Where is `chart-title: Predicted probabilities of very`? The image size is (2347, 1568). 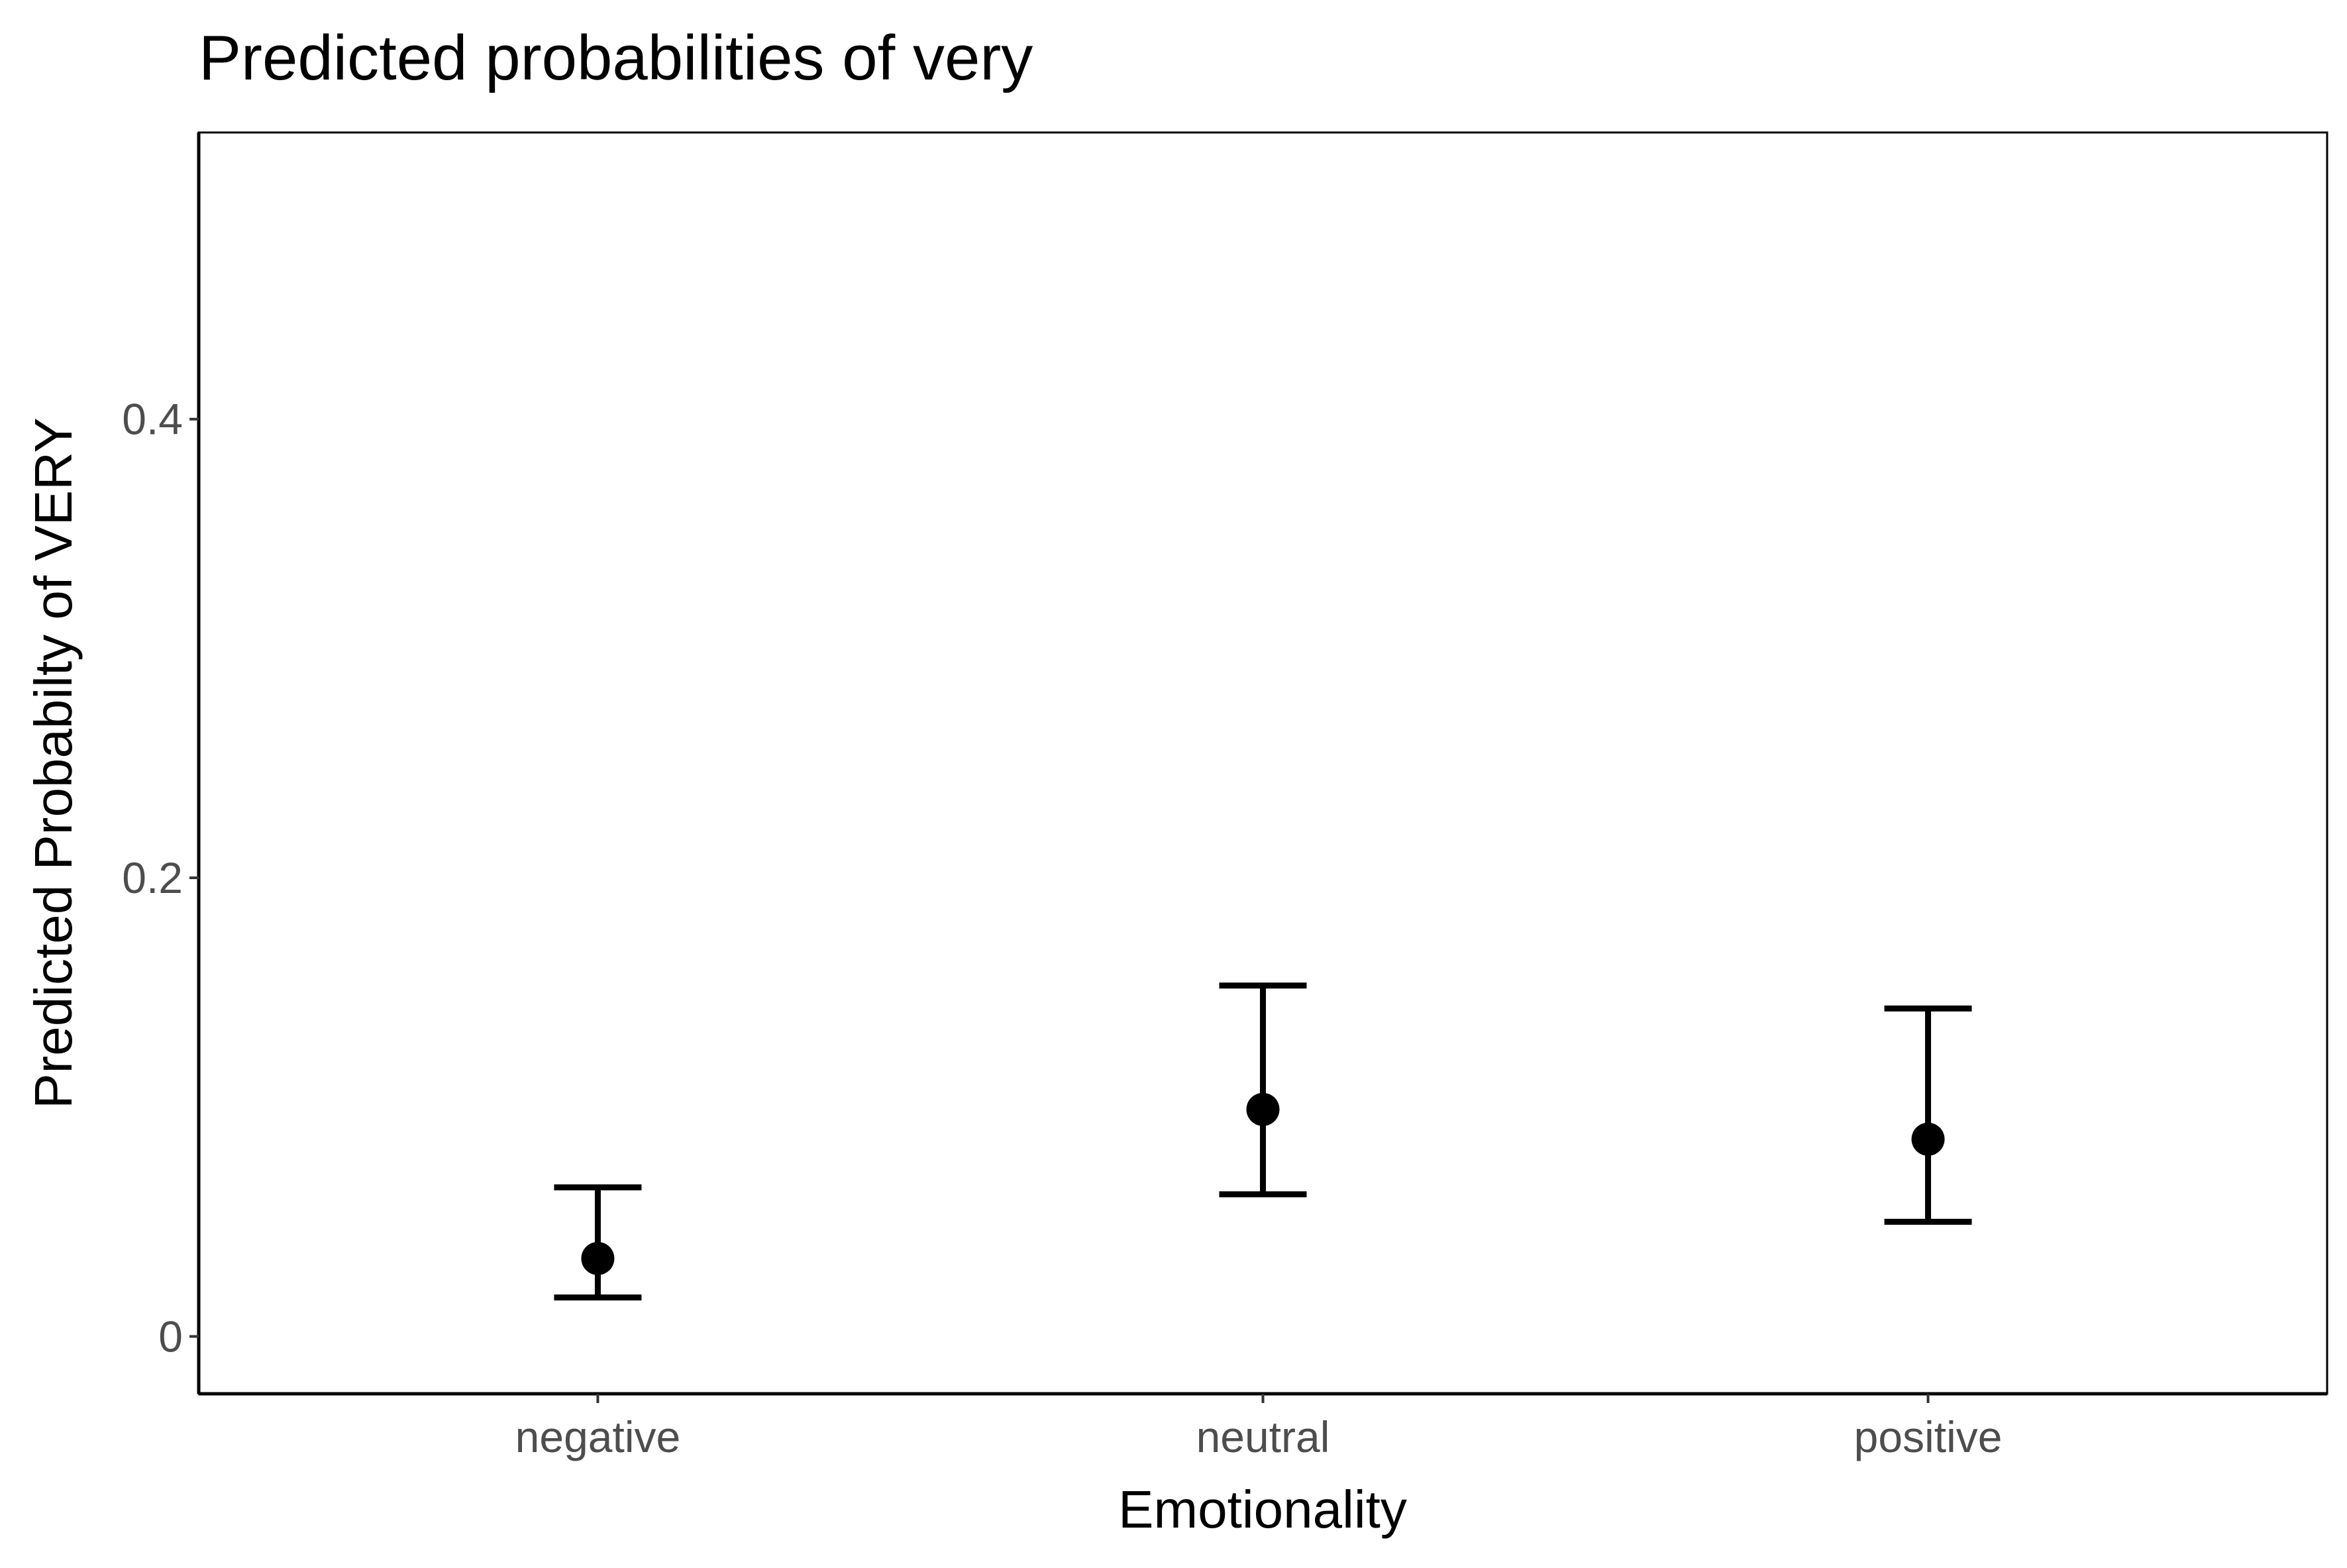
chart-title: Predicted probabilities of very is located at coordinates (616, 58).